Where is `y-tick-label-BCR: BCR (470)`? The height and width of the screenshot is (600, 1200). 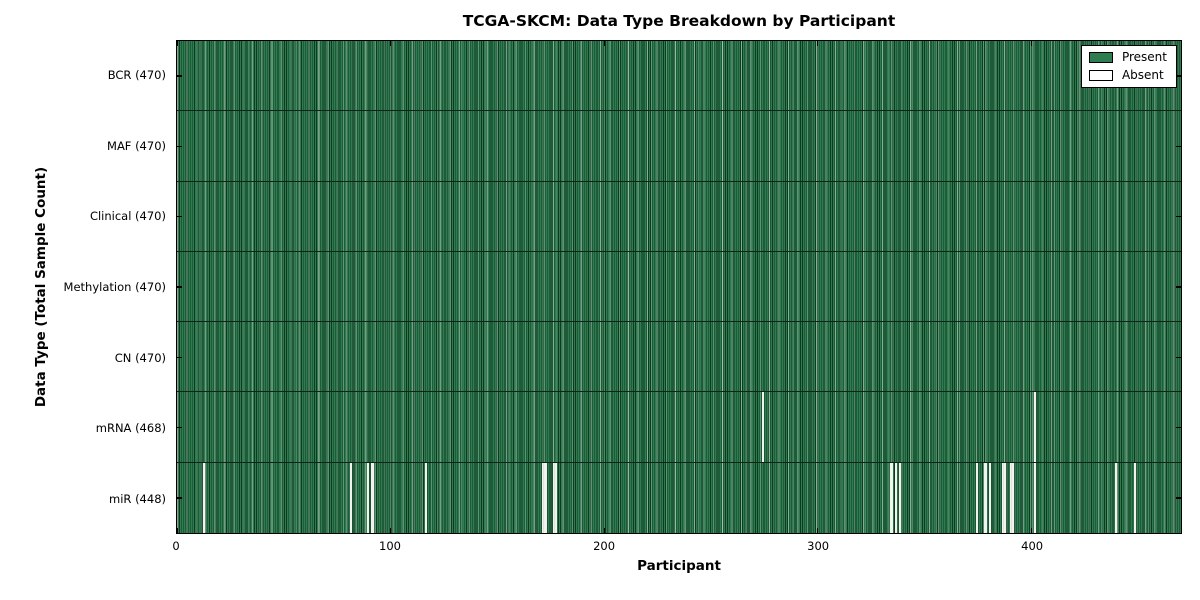 y-tick-label-BCR: BCR (470) is located at coordinates (136, 75).